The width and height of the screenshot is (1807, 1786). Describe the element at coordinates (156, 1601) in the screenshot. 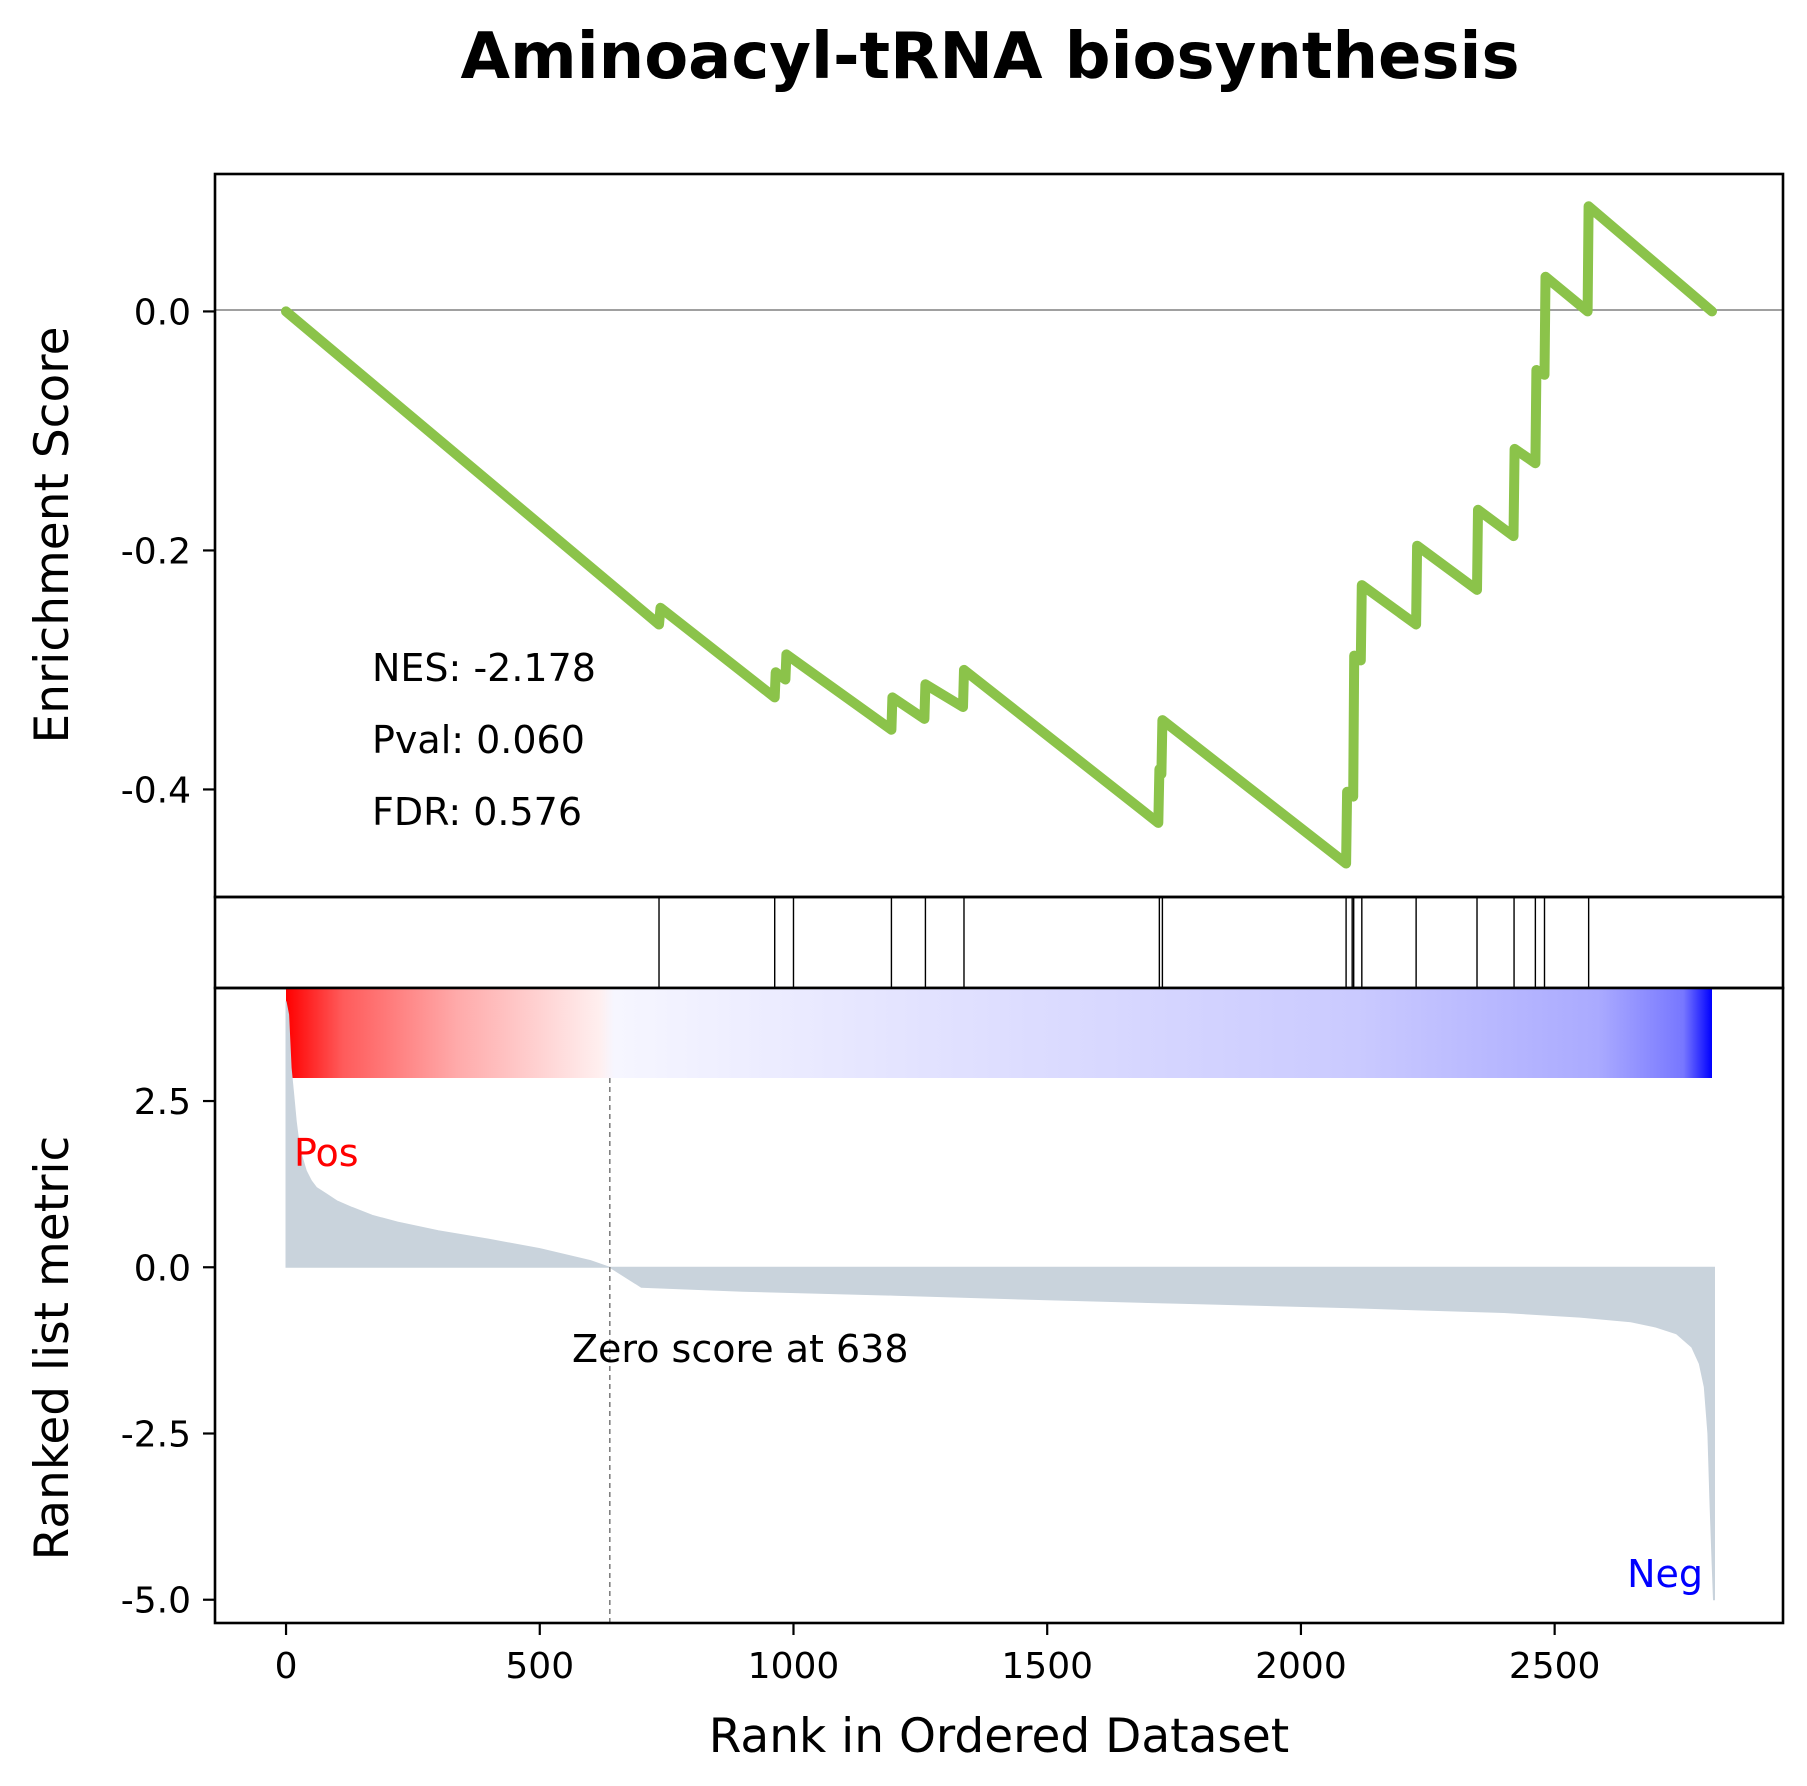

I see `metric-y-tick-label: -5.0` at that location.